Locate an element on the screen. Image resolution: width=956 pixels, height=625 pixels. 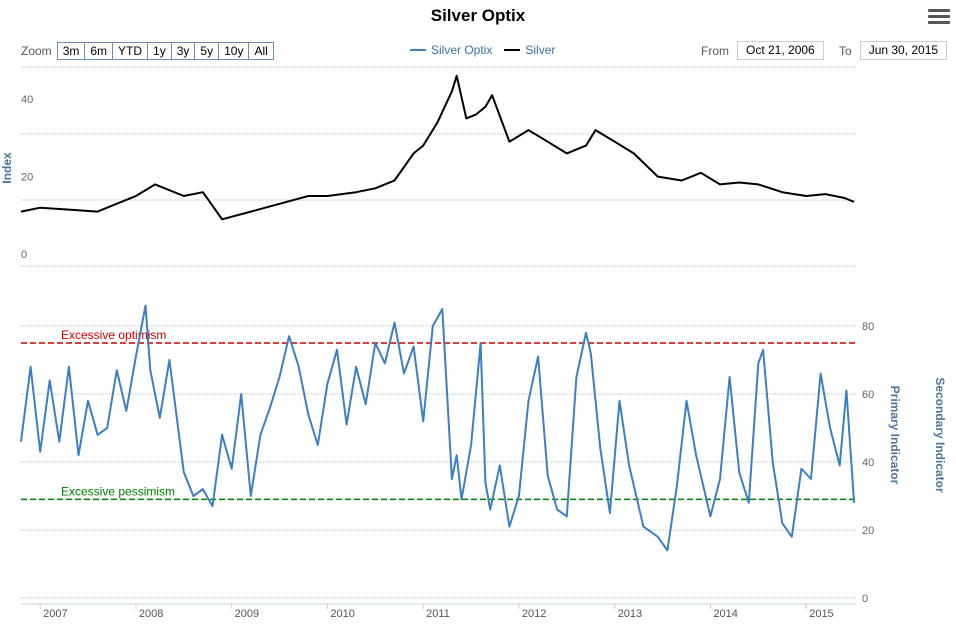
secondary-indicator-axis-title: Secondary Indicator is located at coordinates (940, 435).